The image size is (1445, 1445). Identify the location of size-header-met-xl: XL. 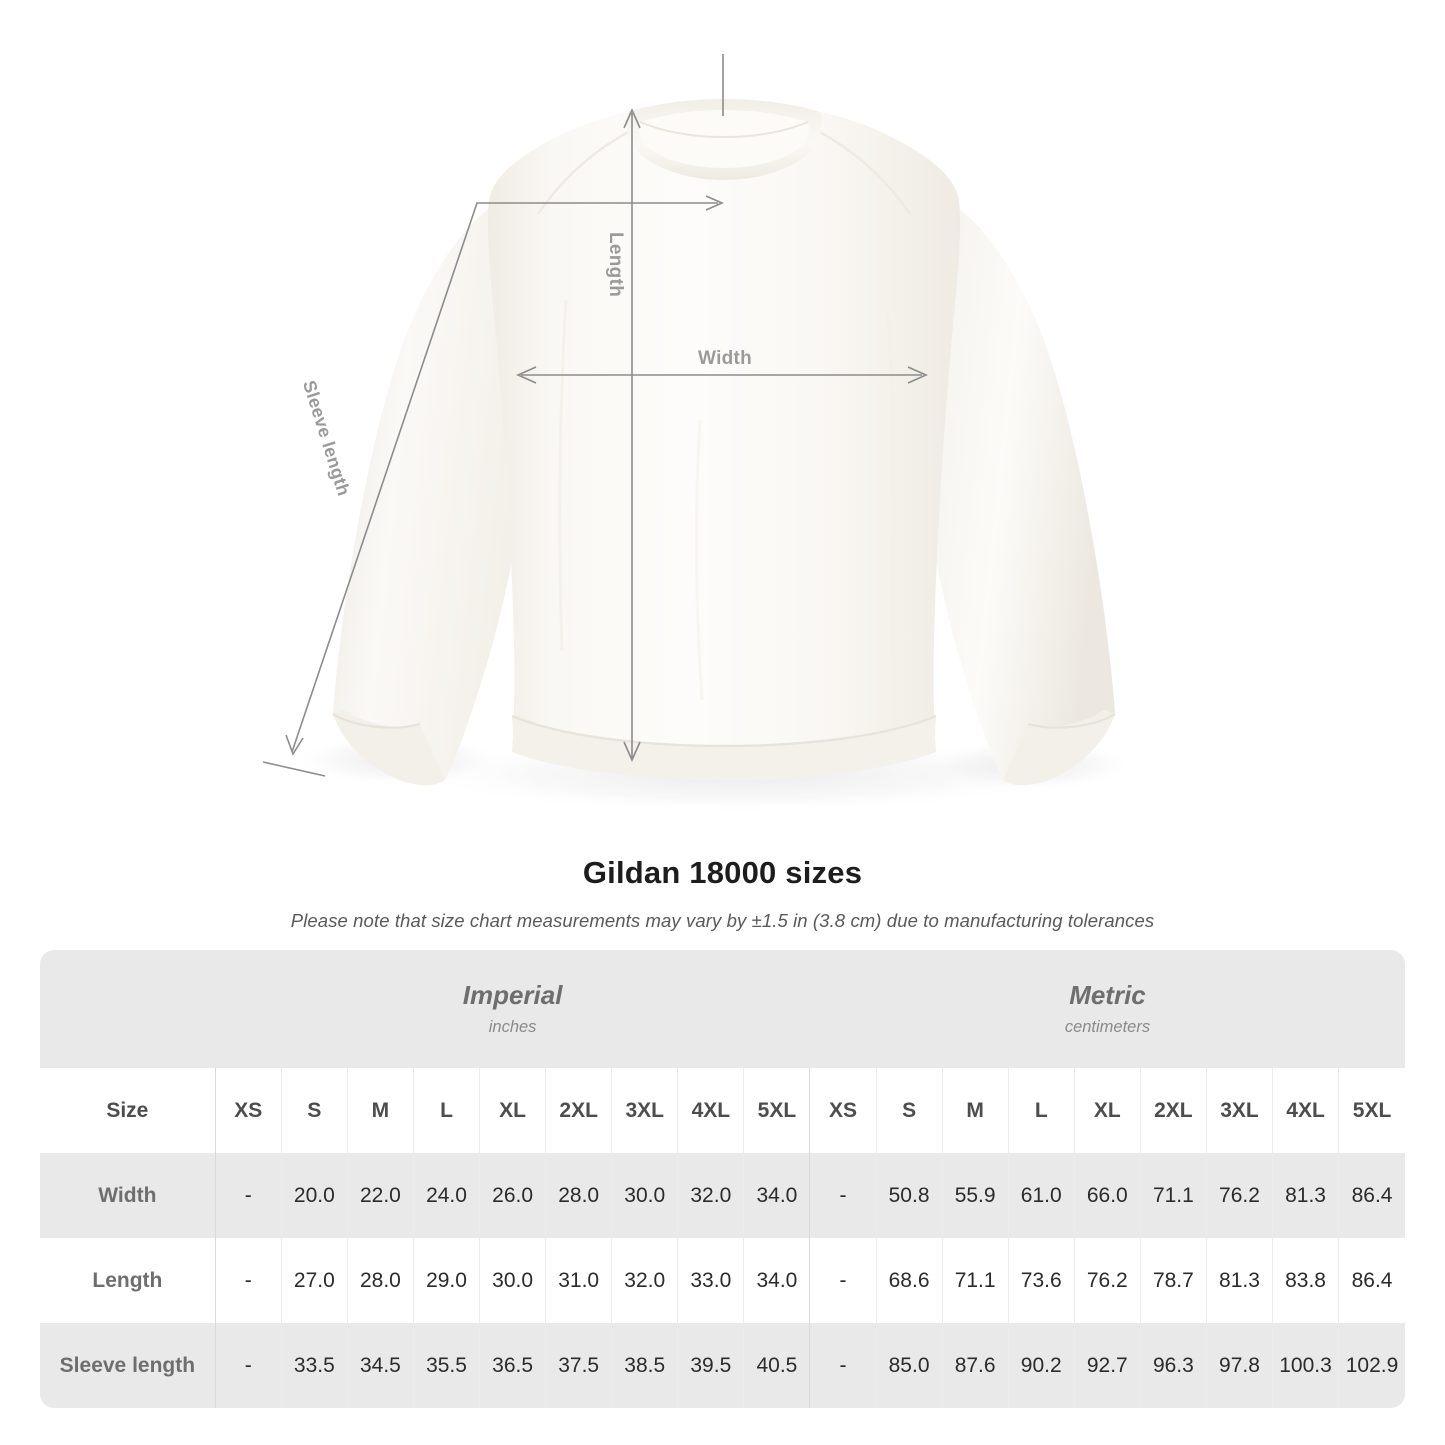
(1107, 1110).